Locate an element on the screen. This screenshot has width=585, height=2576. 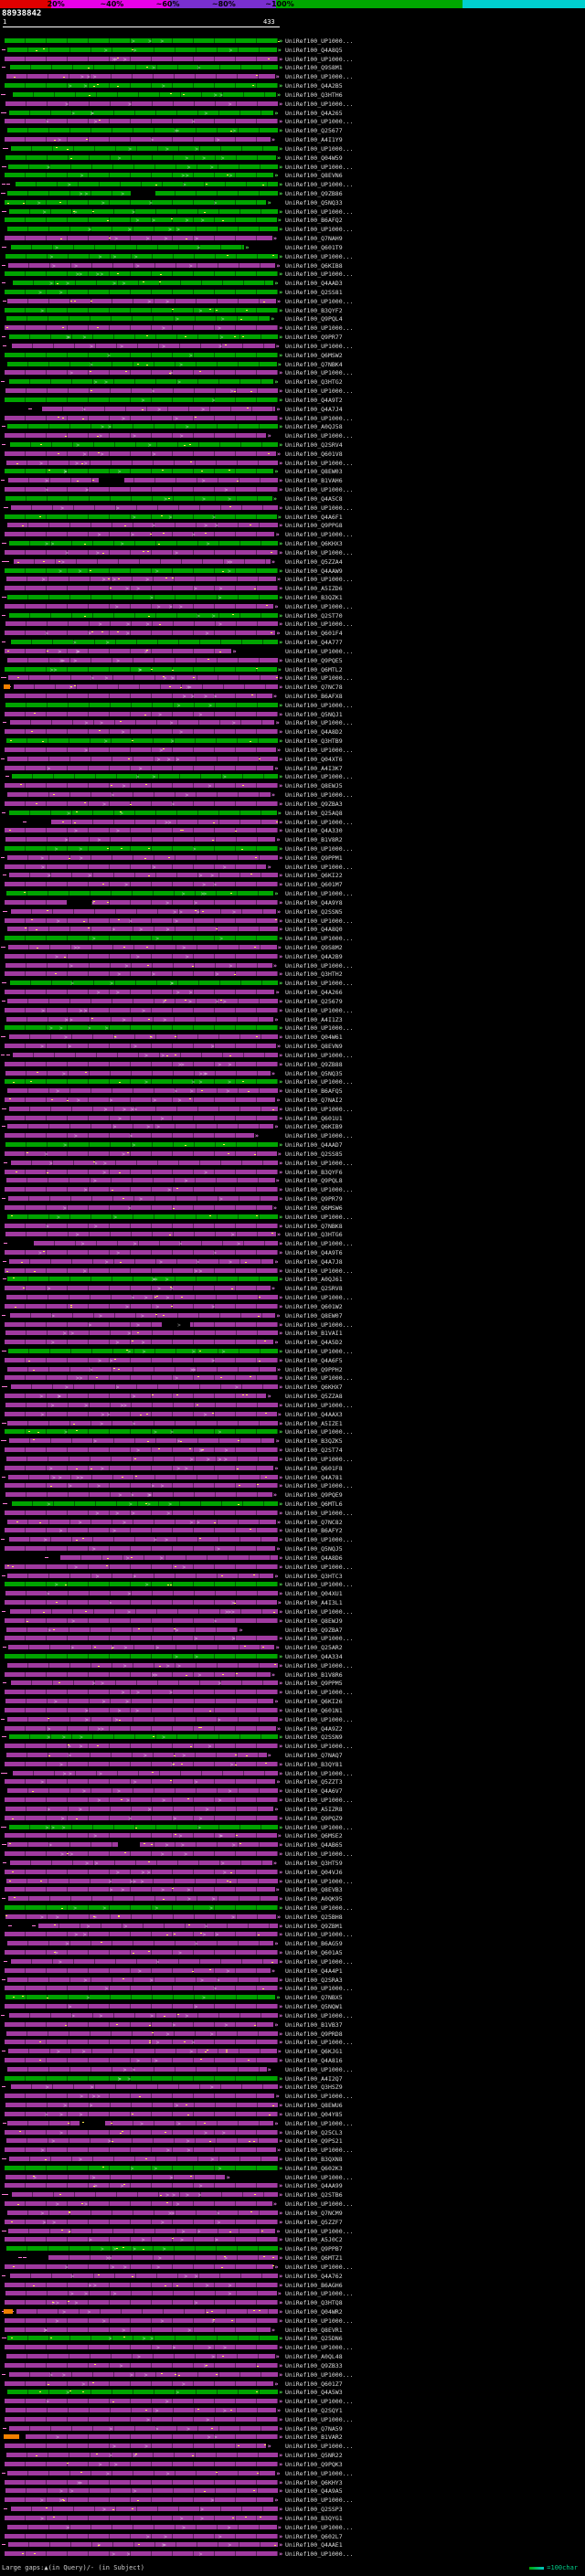
hit-label: UniRef100_Q4A8Q0 is located at coordinates (314, 930).